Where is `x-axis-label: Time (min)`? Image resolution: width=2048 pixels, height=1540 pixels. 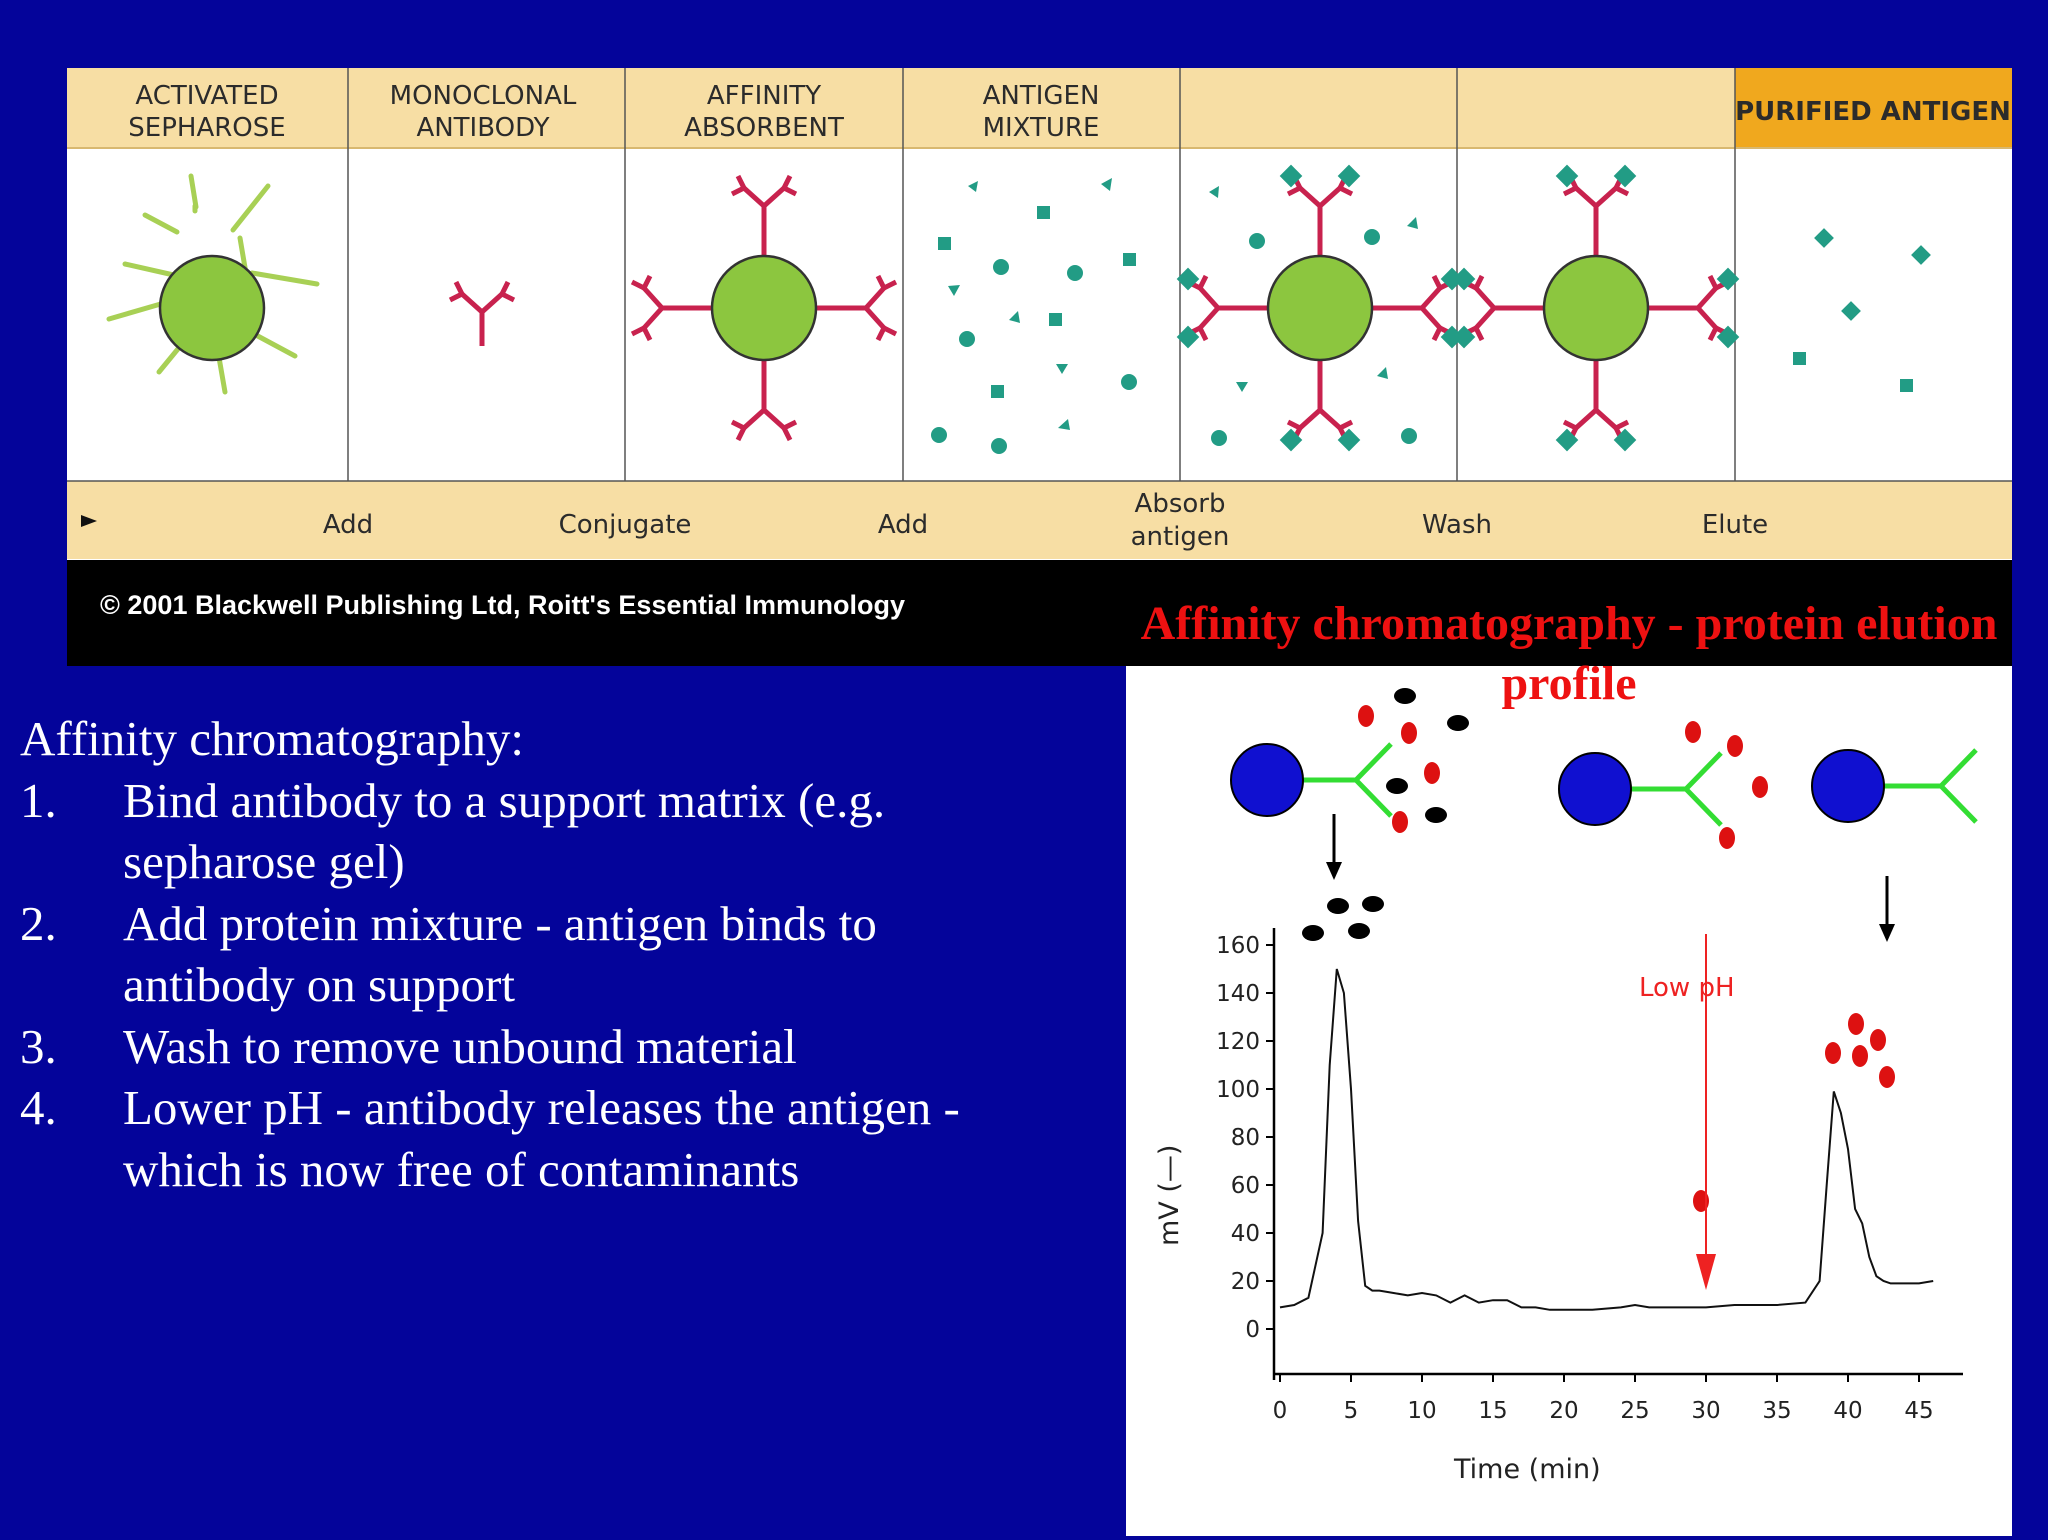
x-axis-label: Time (min) is located at coordinates (1527, 1469).